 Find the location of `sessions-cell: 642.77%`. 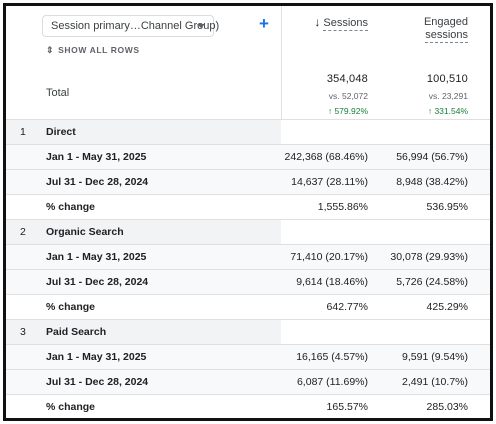

sessions-cell: 642.77% is located at coordinates (347, 307).